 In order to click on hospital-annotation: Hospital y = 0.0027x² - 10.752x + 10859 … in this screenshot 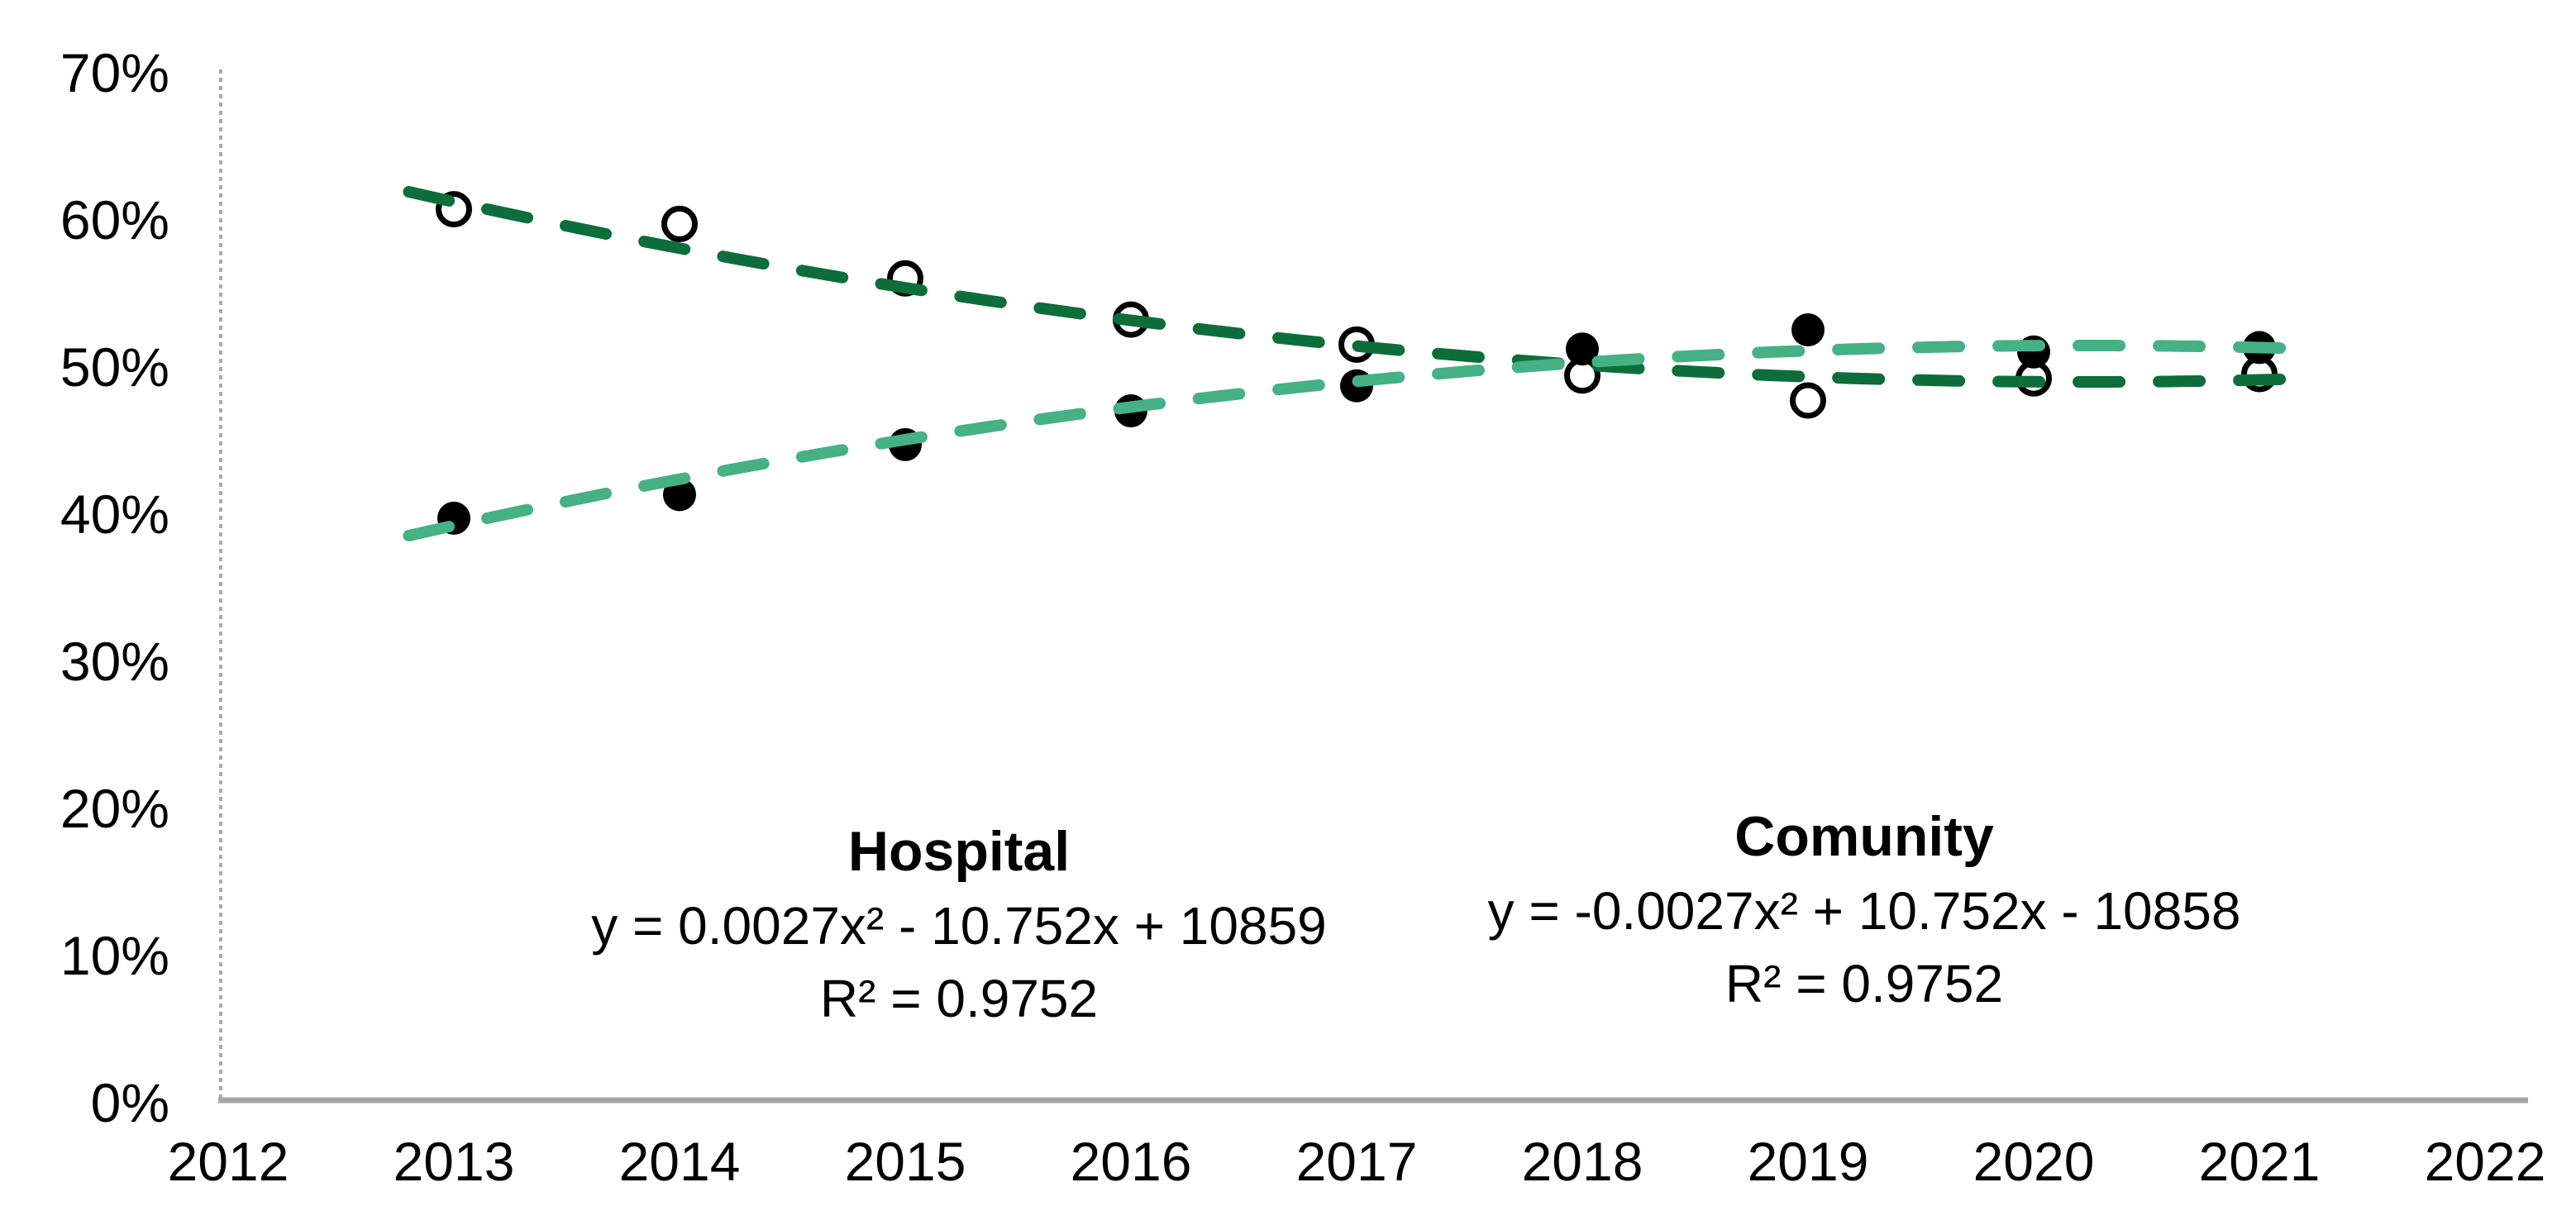, I will do `click(959, 924)`.